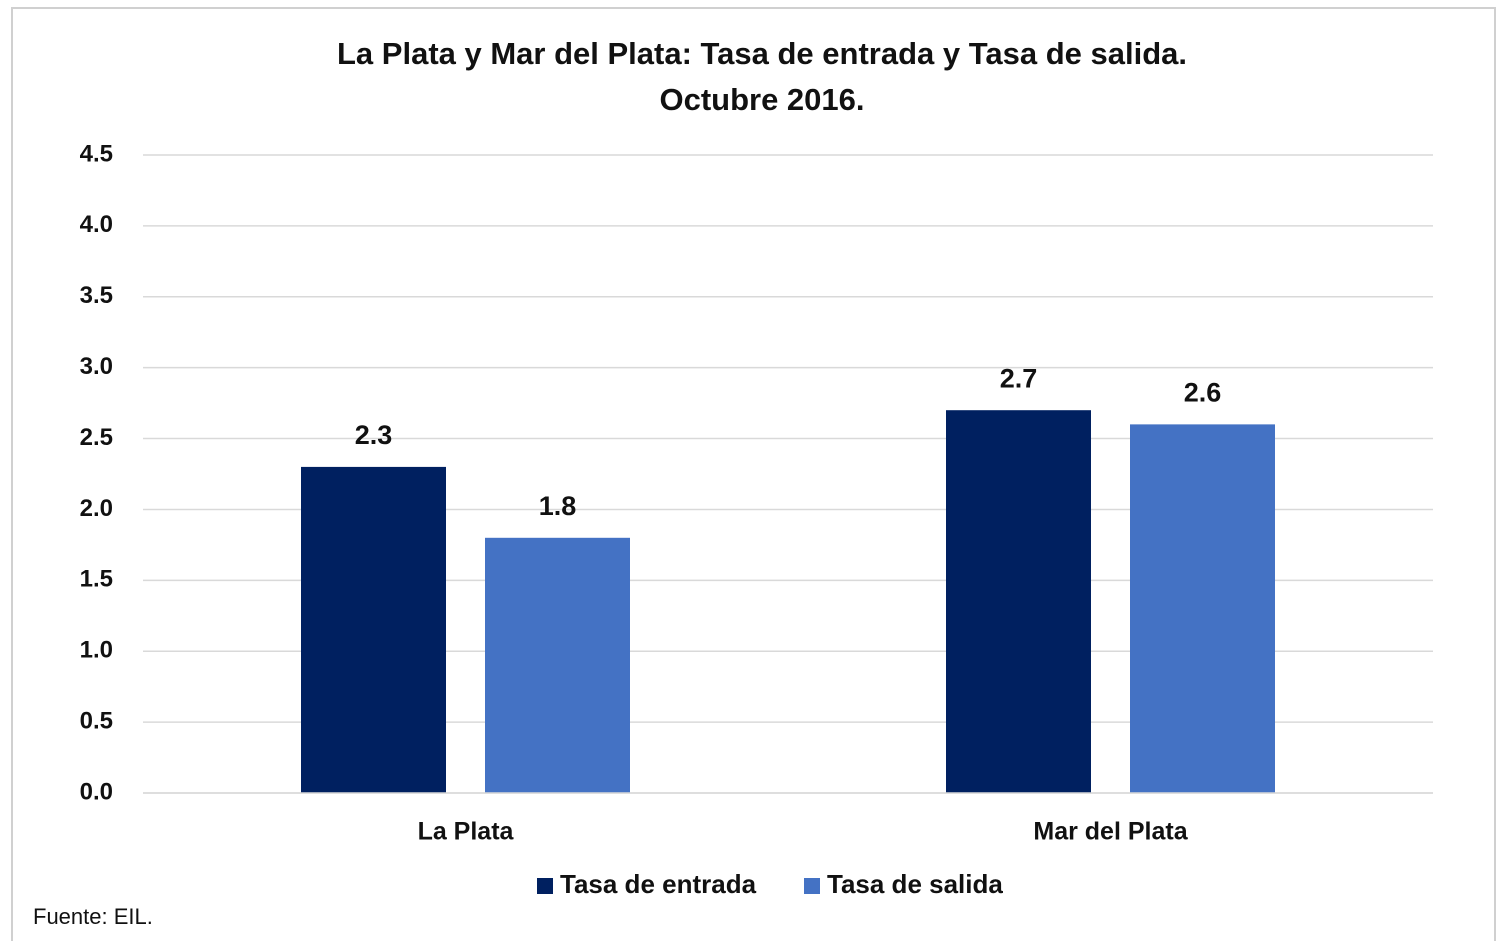 The width and height of the screenshot is (1496, 941). I want to click on x-tick-label: Mar del Plata, so click(1110, 832).